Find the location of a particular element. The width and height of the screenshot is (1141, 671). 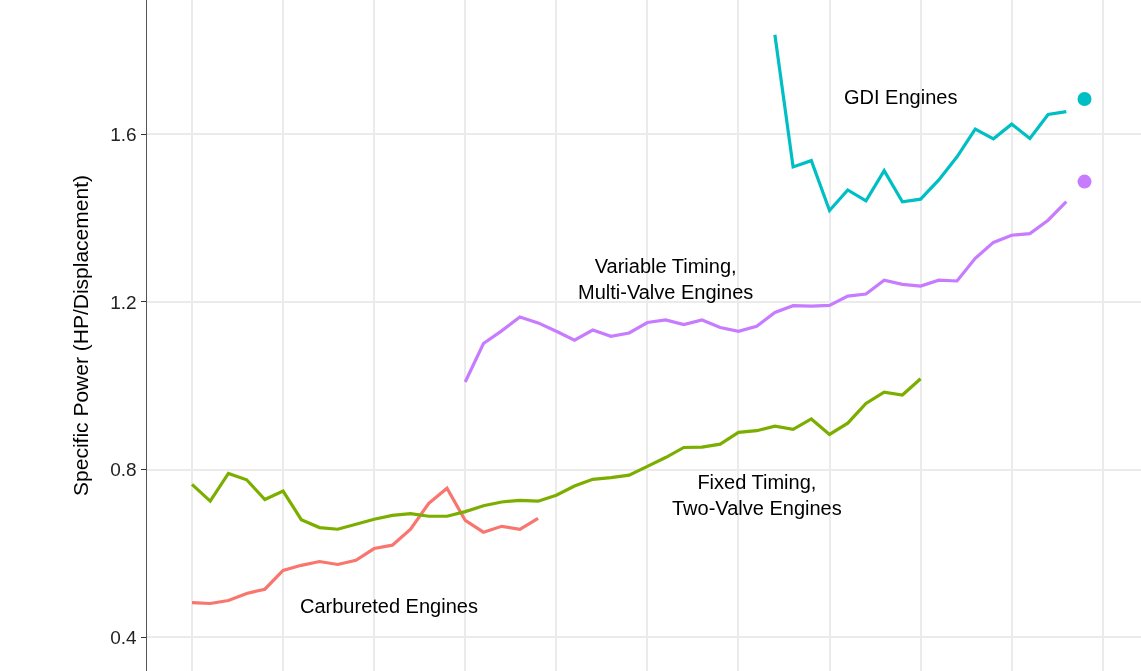

series-label: Carbureted Engines is located at coordinates (389, 606).